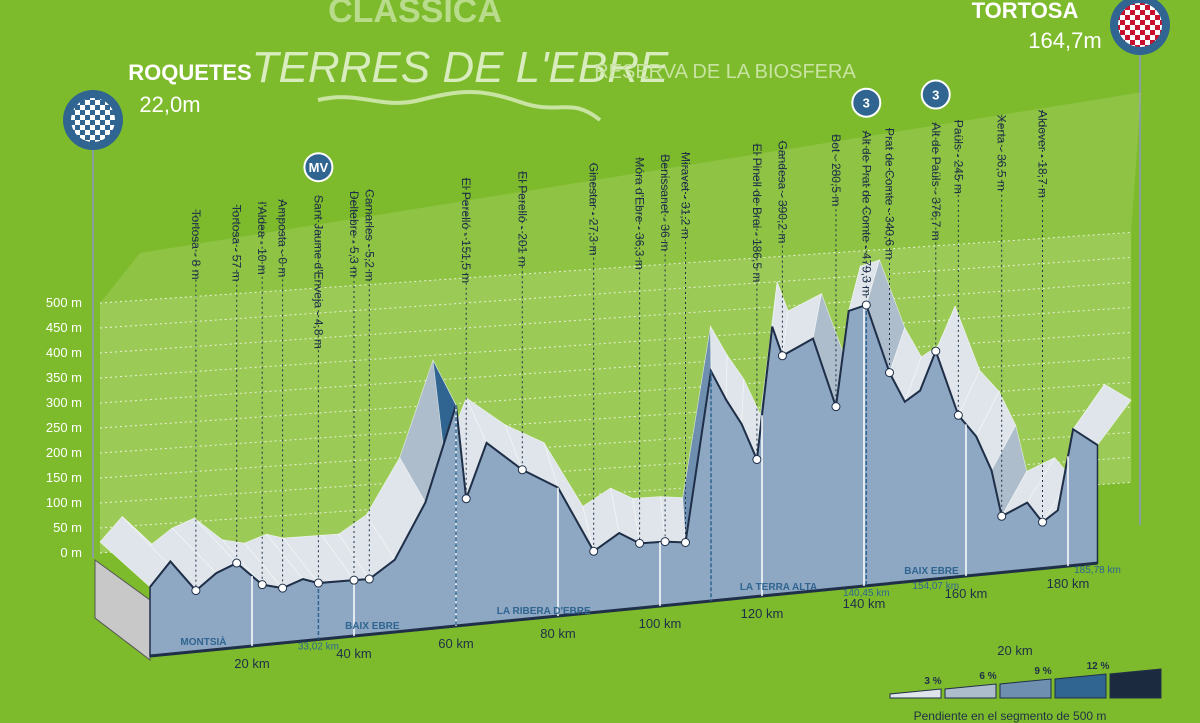  I want to click on km-marker: 33,02 km, so click(318, 646).